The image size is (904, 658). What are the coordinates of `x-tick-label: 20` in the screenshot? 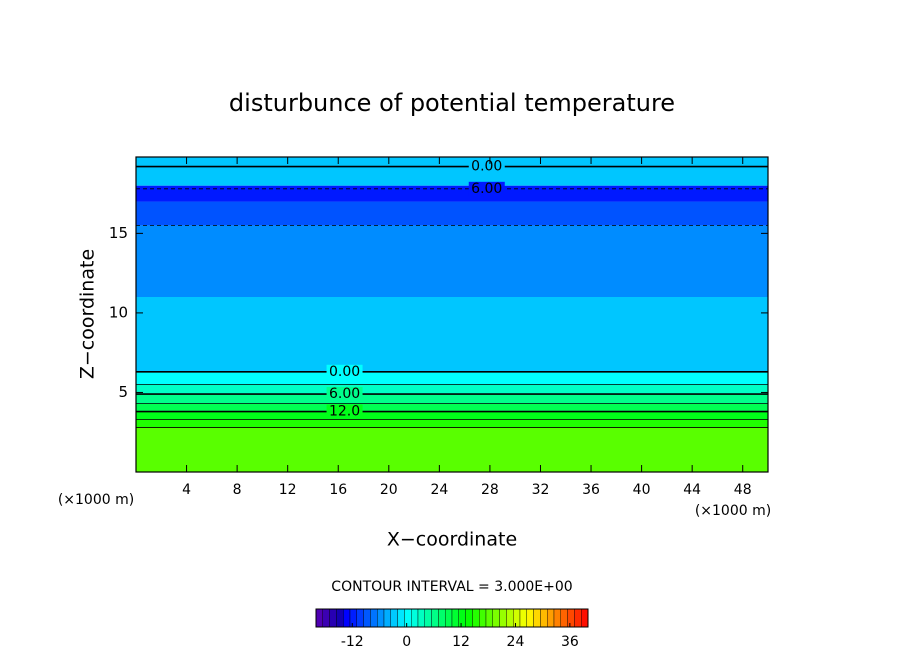 It's located at (389, 490).